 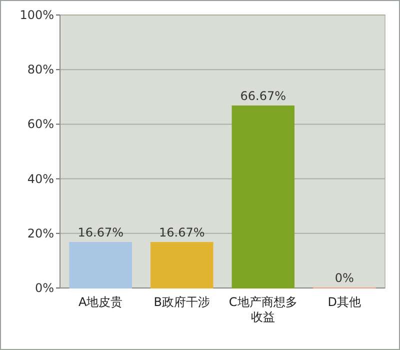 What do you see at coordinates (40, 69) in the screenshot?
I see `y-tick-label: 80%` at bounding box center [40, 69].